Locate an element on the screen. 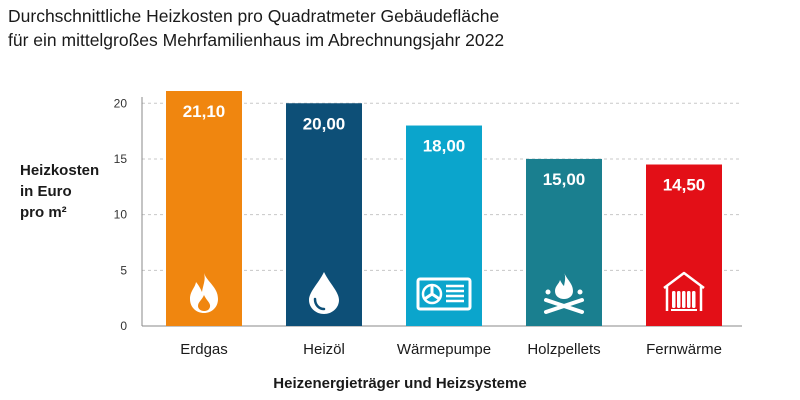 Image resolution: width=800 pixels, height=400 pixels. radiator-house-icon is located at coordinates (684, 291).